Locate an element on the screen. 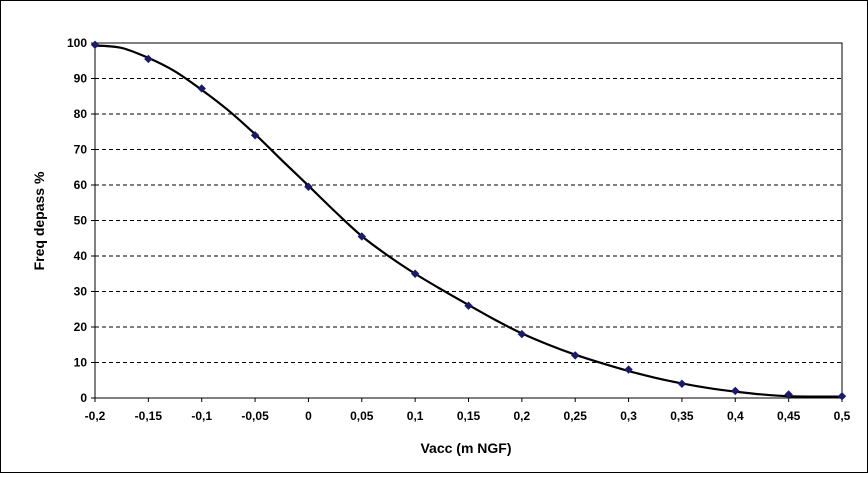 The image size is (868, 477). x-tick-label: 0,15 is located at coordinates (469, 416).